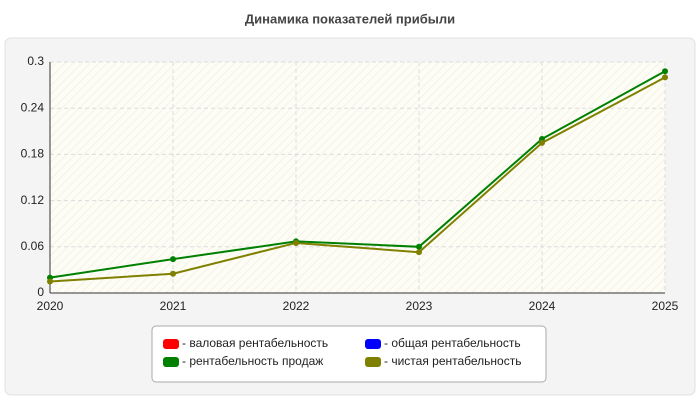 This screenshot has height=400, width=700. What do you see at coordinates (296, 306) in the screenshot?
I see `x-tick-label: 2022` at bounding box center [296, 306].